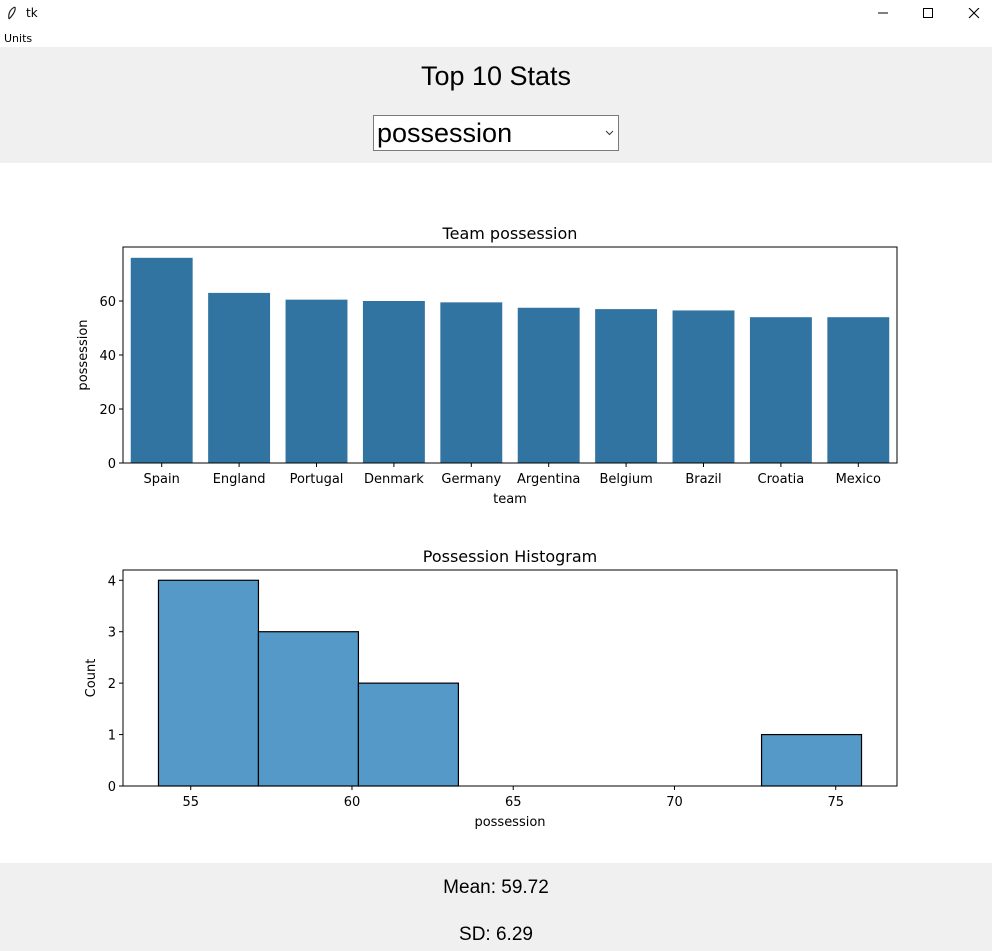 This screenshot has height=951, width=992. What do you see at coordinates (83, 354) in the screenshot?
I see `bar-chart-ylabel: possession` at bounding box center [83, 354].